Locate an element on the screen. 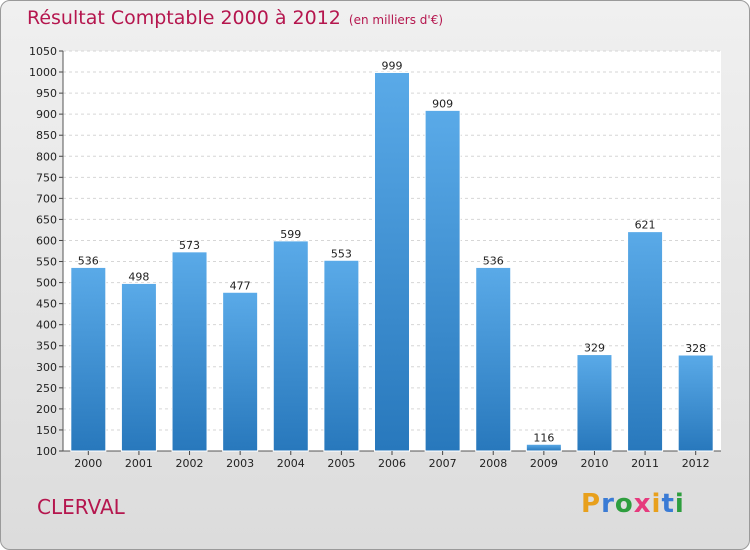 This screenshot has width=750, height=550. x-tick-label: 2001 is located at coordinates (139, 463).